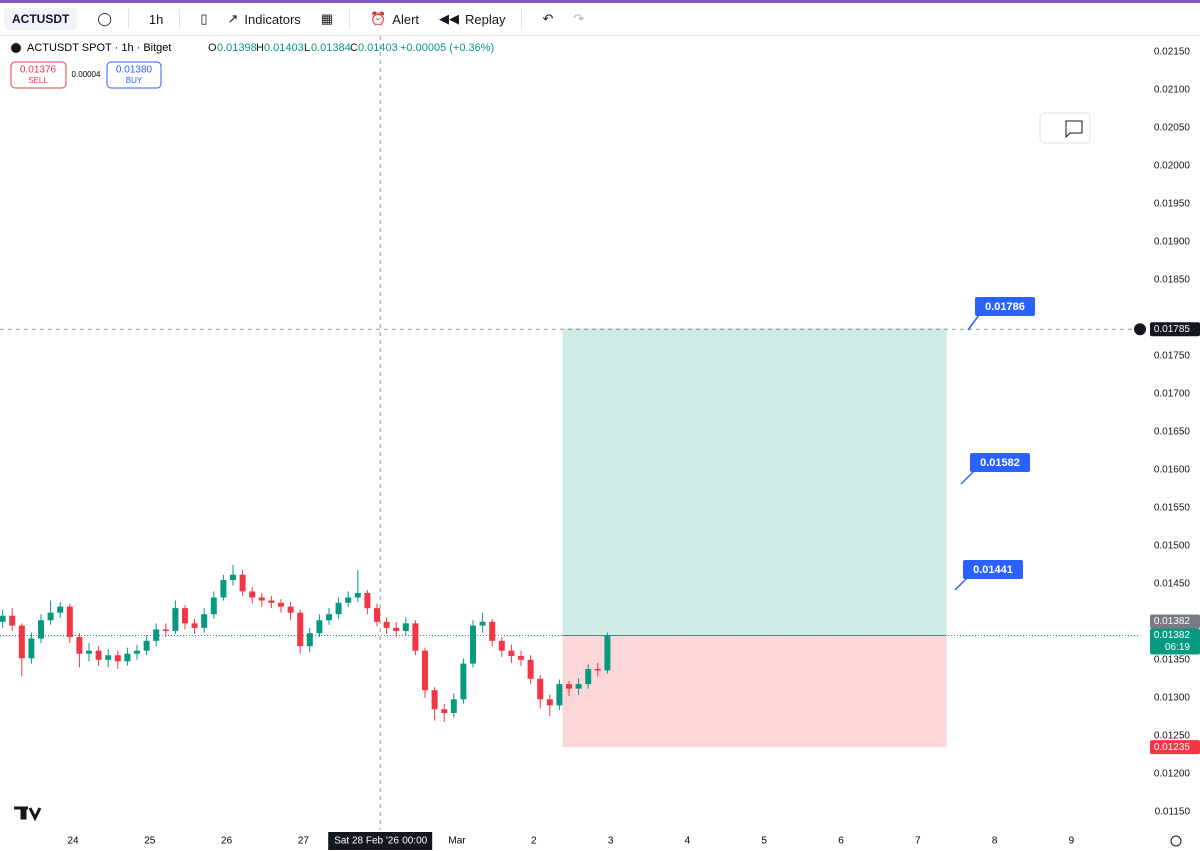  Describe the element at coordinates (331, 48) in the screenshot. I see `ohlc-value: 0.01384` at that location.